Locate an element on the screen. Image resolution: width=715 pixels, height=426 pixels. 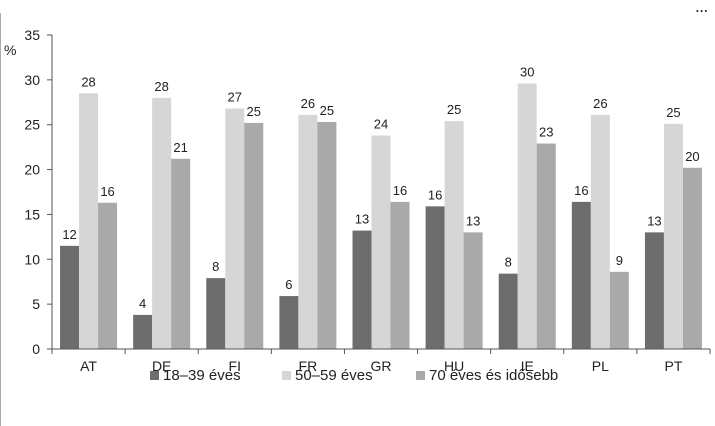
data-label: 4 is located at coordinates (142, 303).